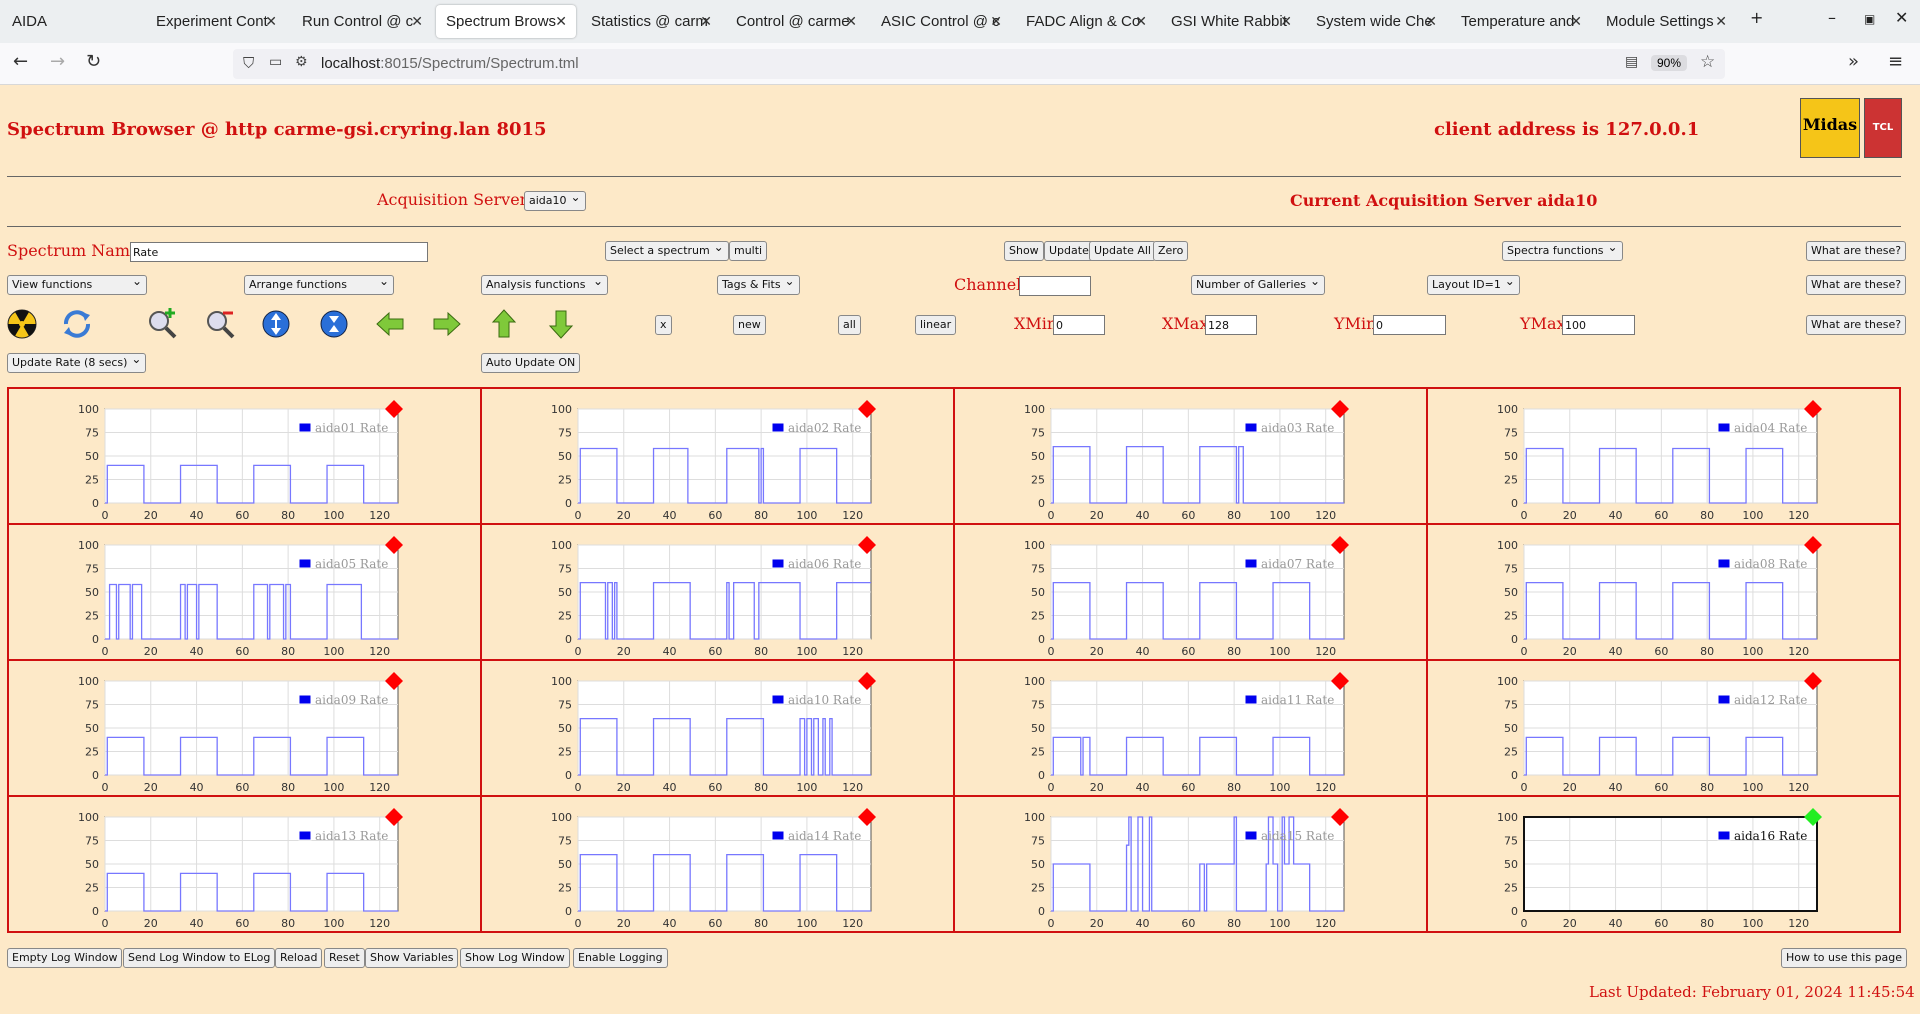 This screenshot has height=1014, width=1920. Describe the element at coordinates (77, 284) in the screenshot. I see `view-functions-select: View functions` at that location.